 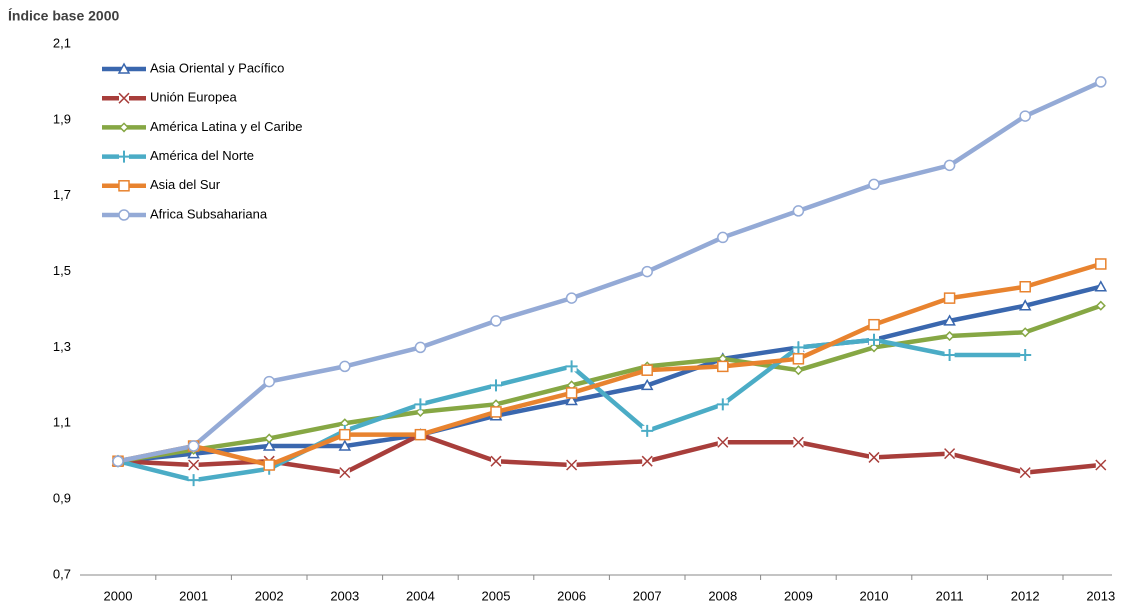 I want to click on x-tick-label: 2007, so click(x=647, y=595).